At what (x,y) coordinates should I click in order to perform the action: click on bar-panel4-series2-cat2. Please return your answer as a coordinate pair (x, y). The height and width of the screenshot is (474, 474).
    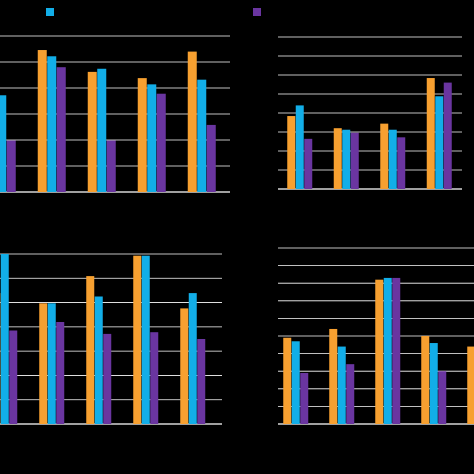
    Looking at the image, I should click on (341, 385).